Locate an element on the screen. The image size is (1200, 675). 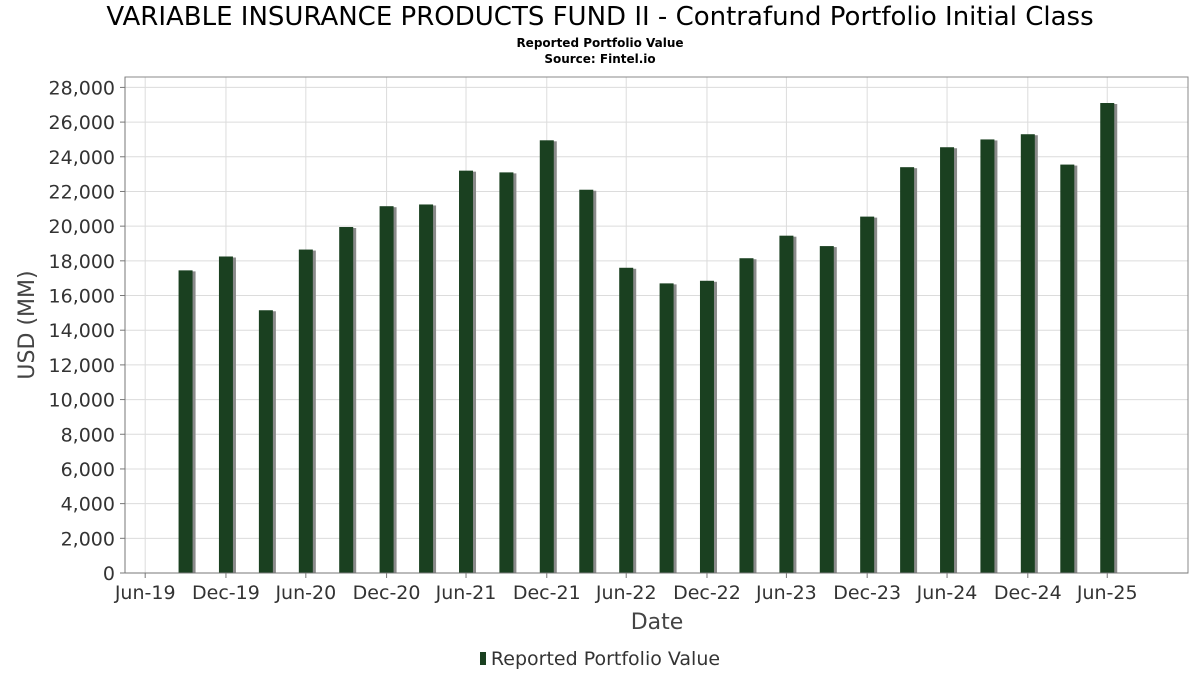
y-tick-label: 6,000 is located at coordinates (88, 470).